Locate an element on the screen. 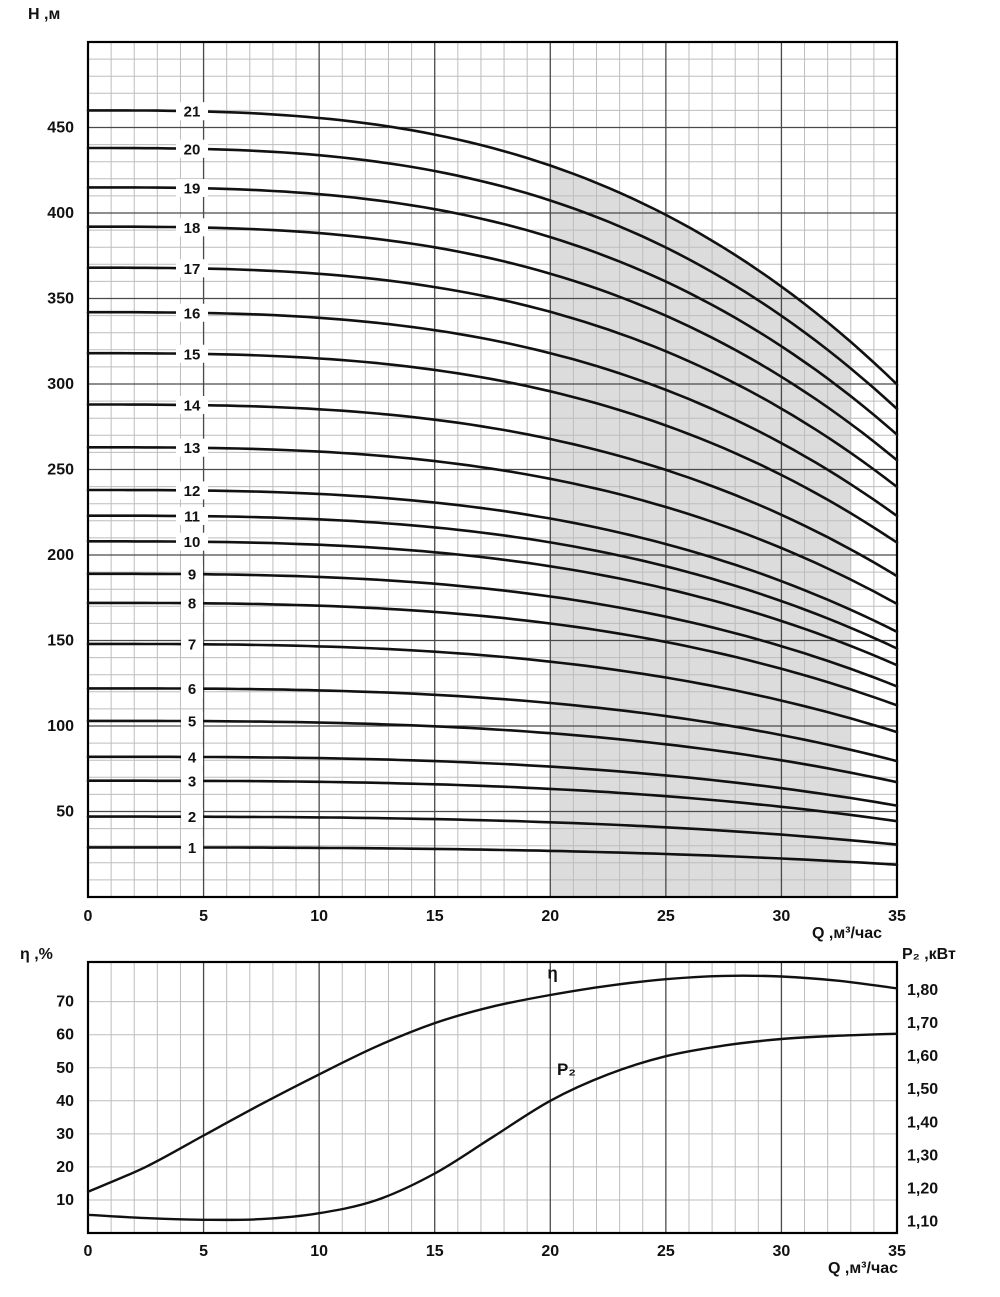 The width and height of the screenshot is (1000, 1297). curve-number-label: 4 is located at coordinates (192, 757).